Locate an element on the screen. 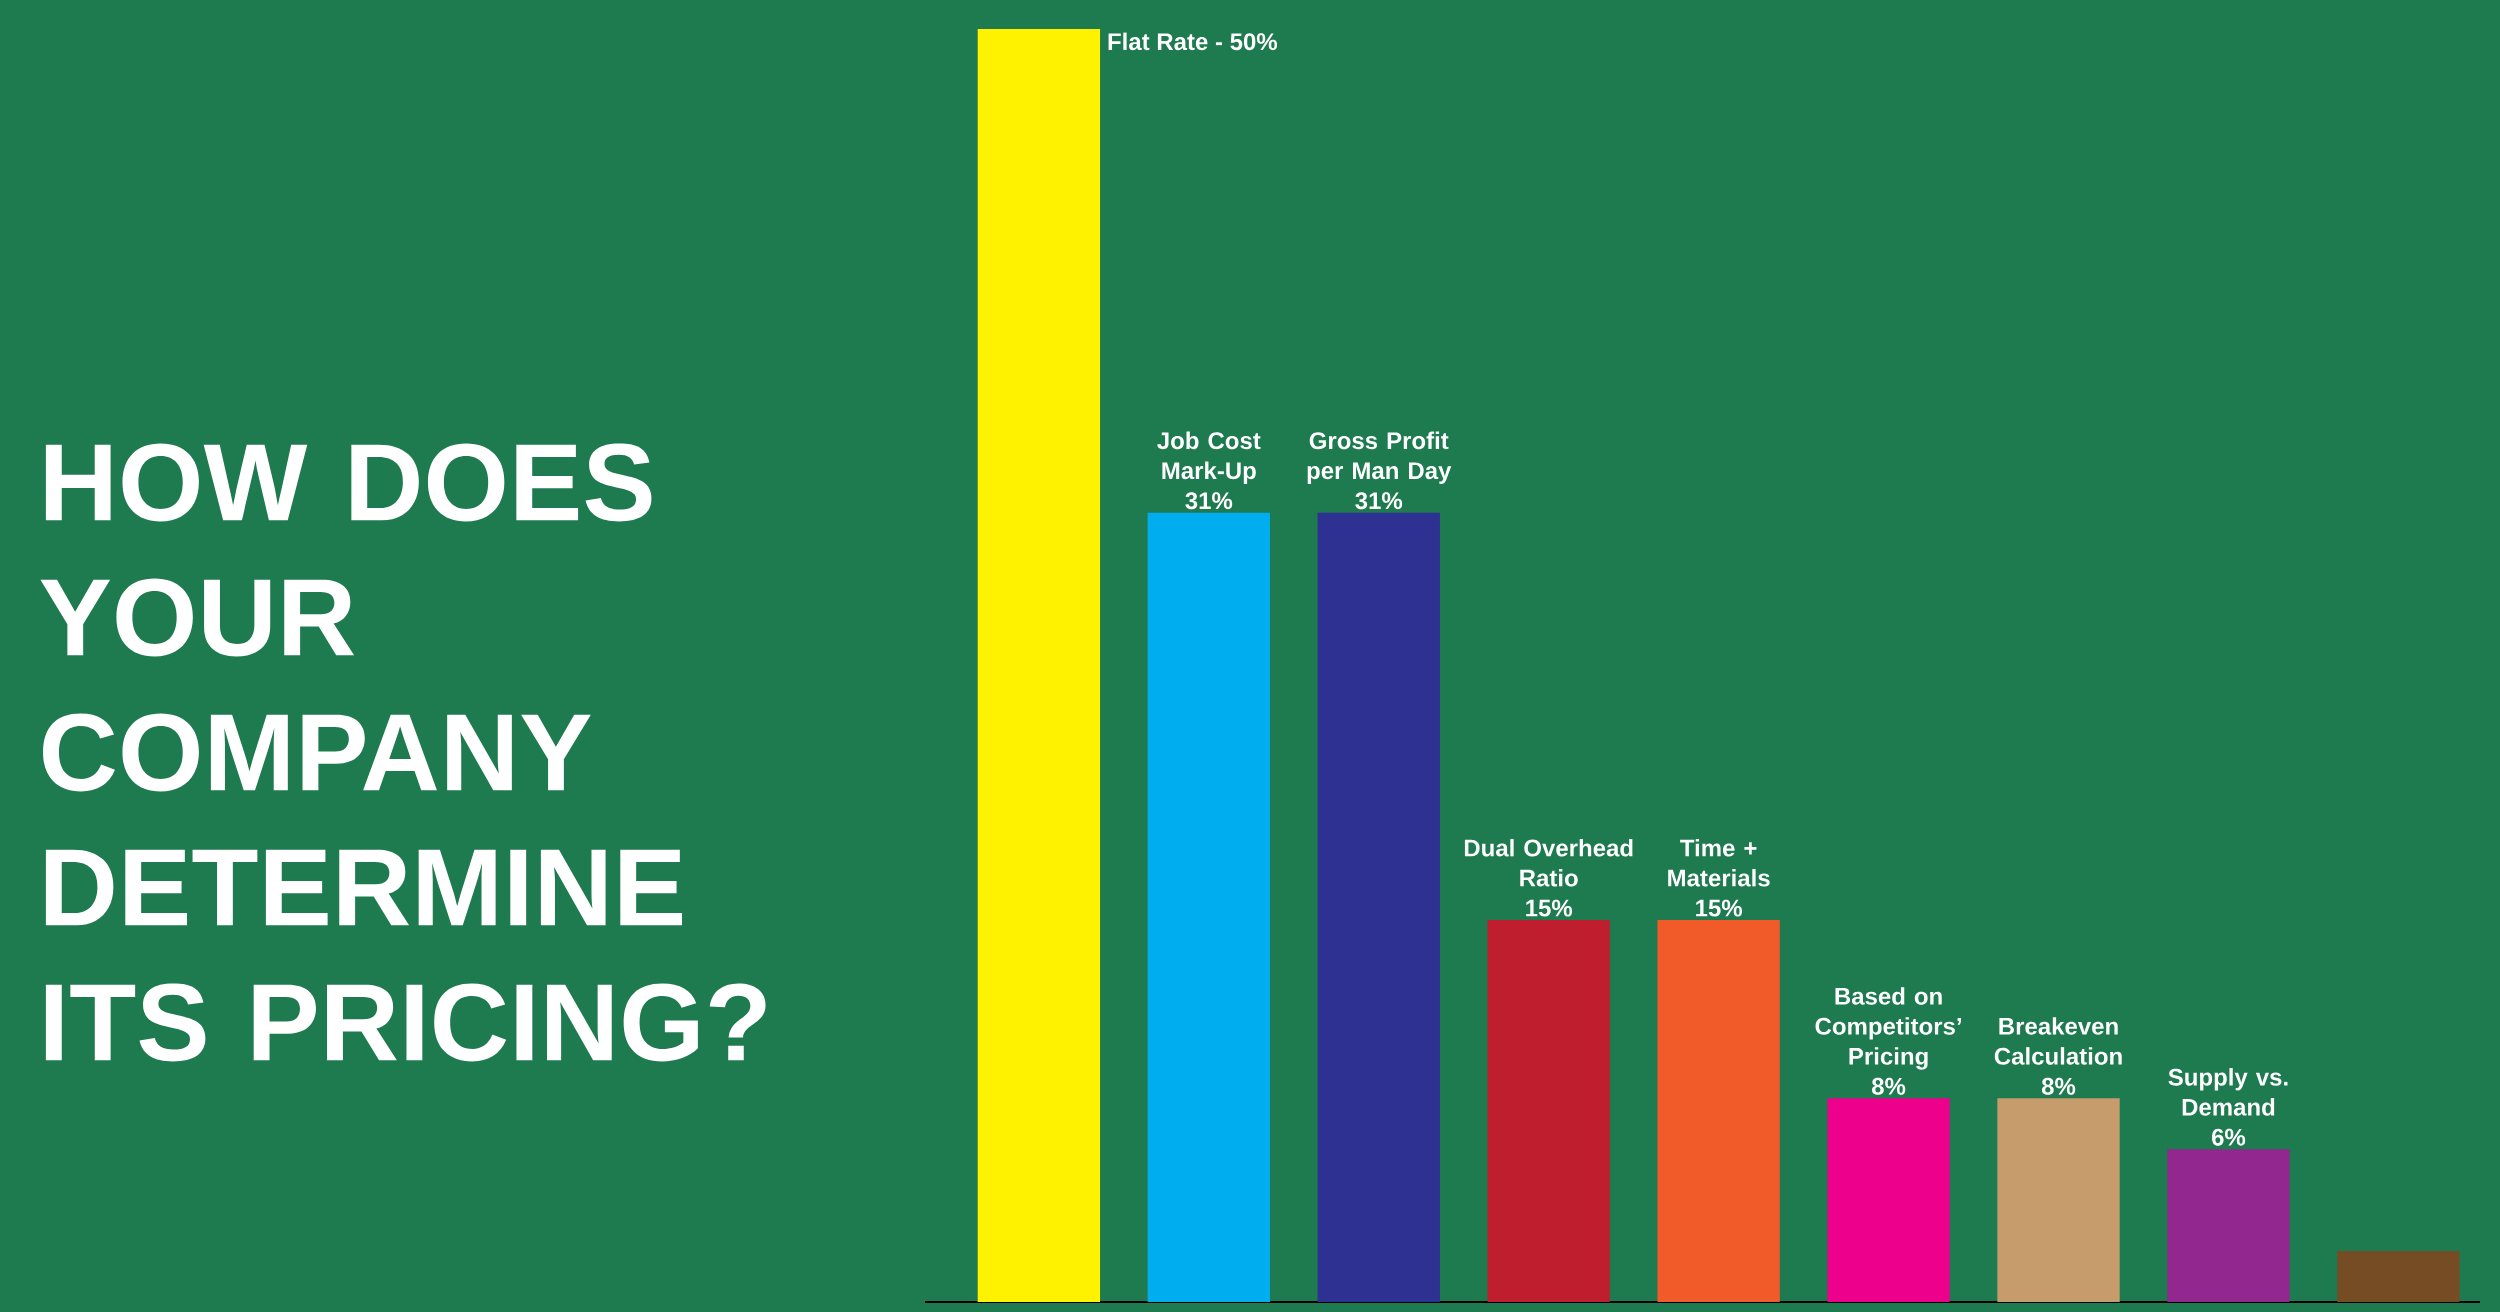 This screenshot has width=2500, height=1312. x-tick-label: Time + Materials is located at coordinates (1719, 862).